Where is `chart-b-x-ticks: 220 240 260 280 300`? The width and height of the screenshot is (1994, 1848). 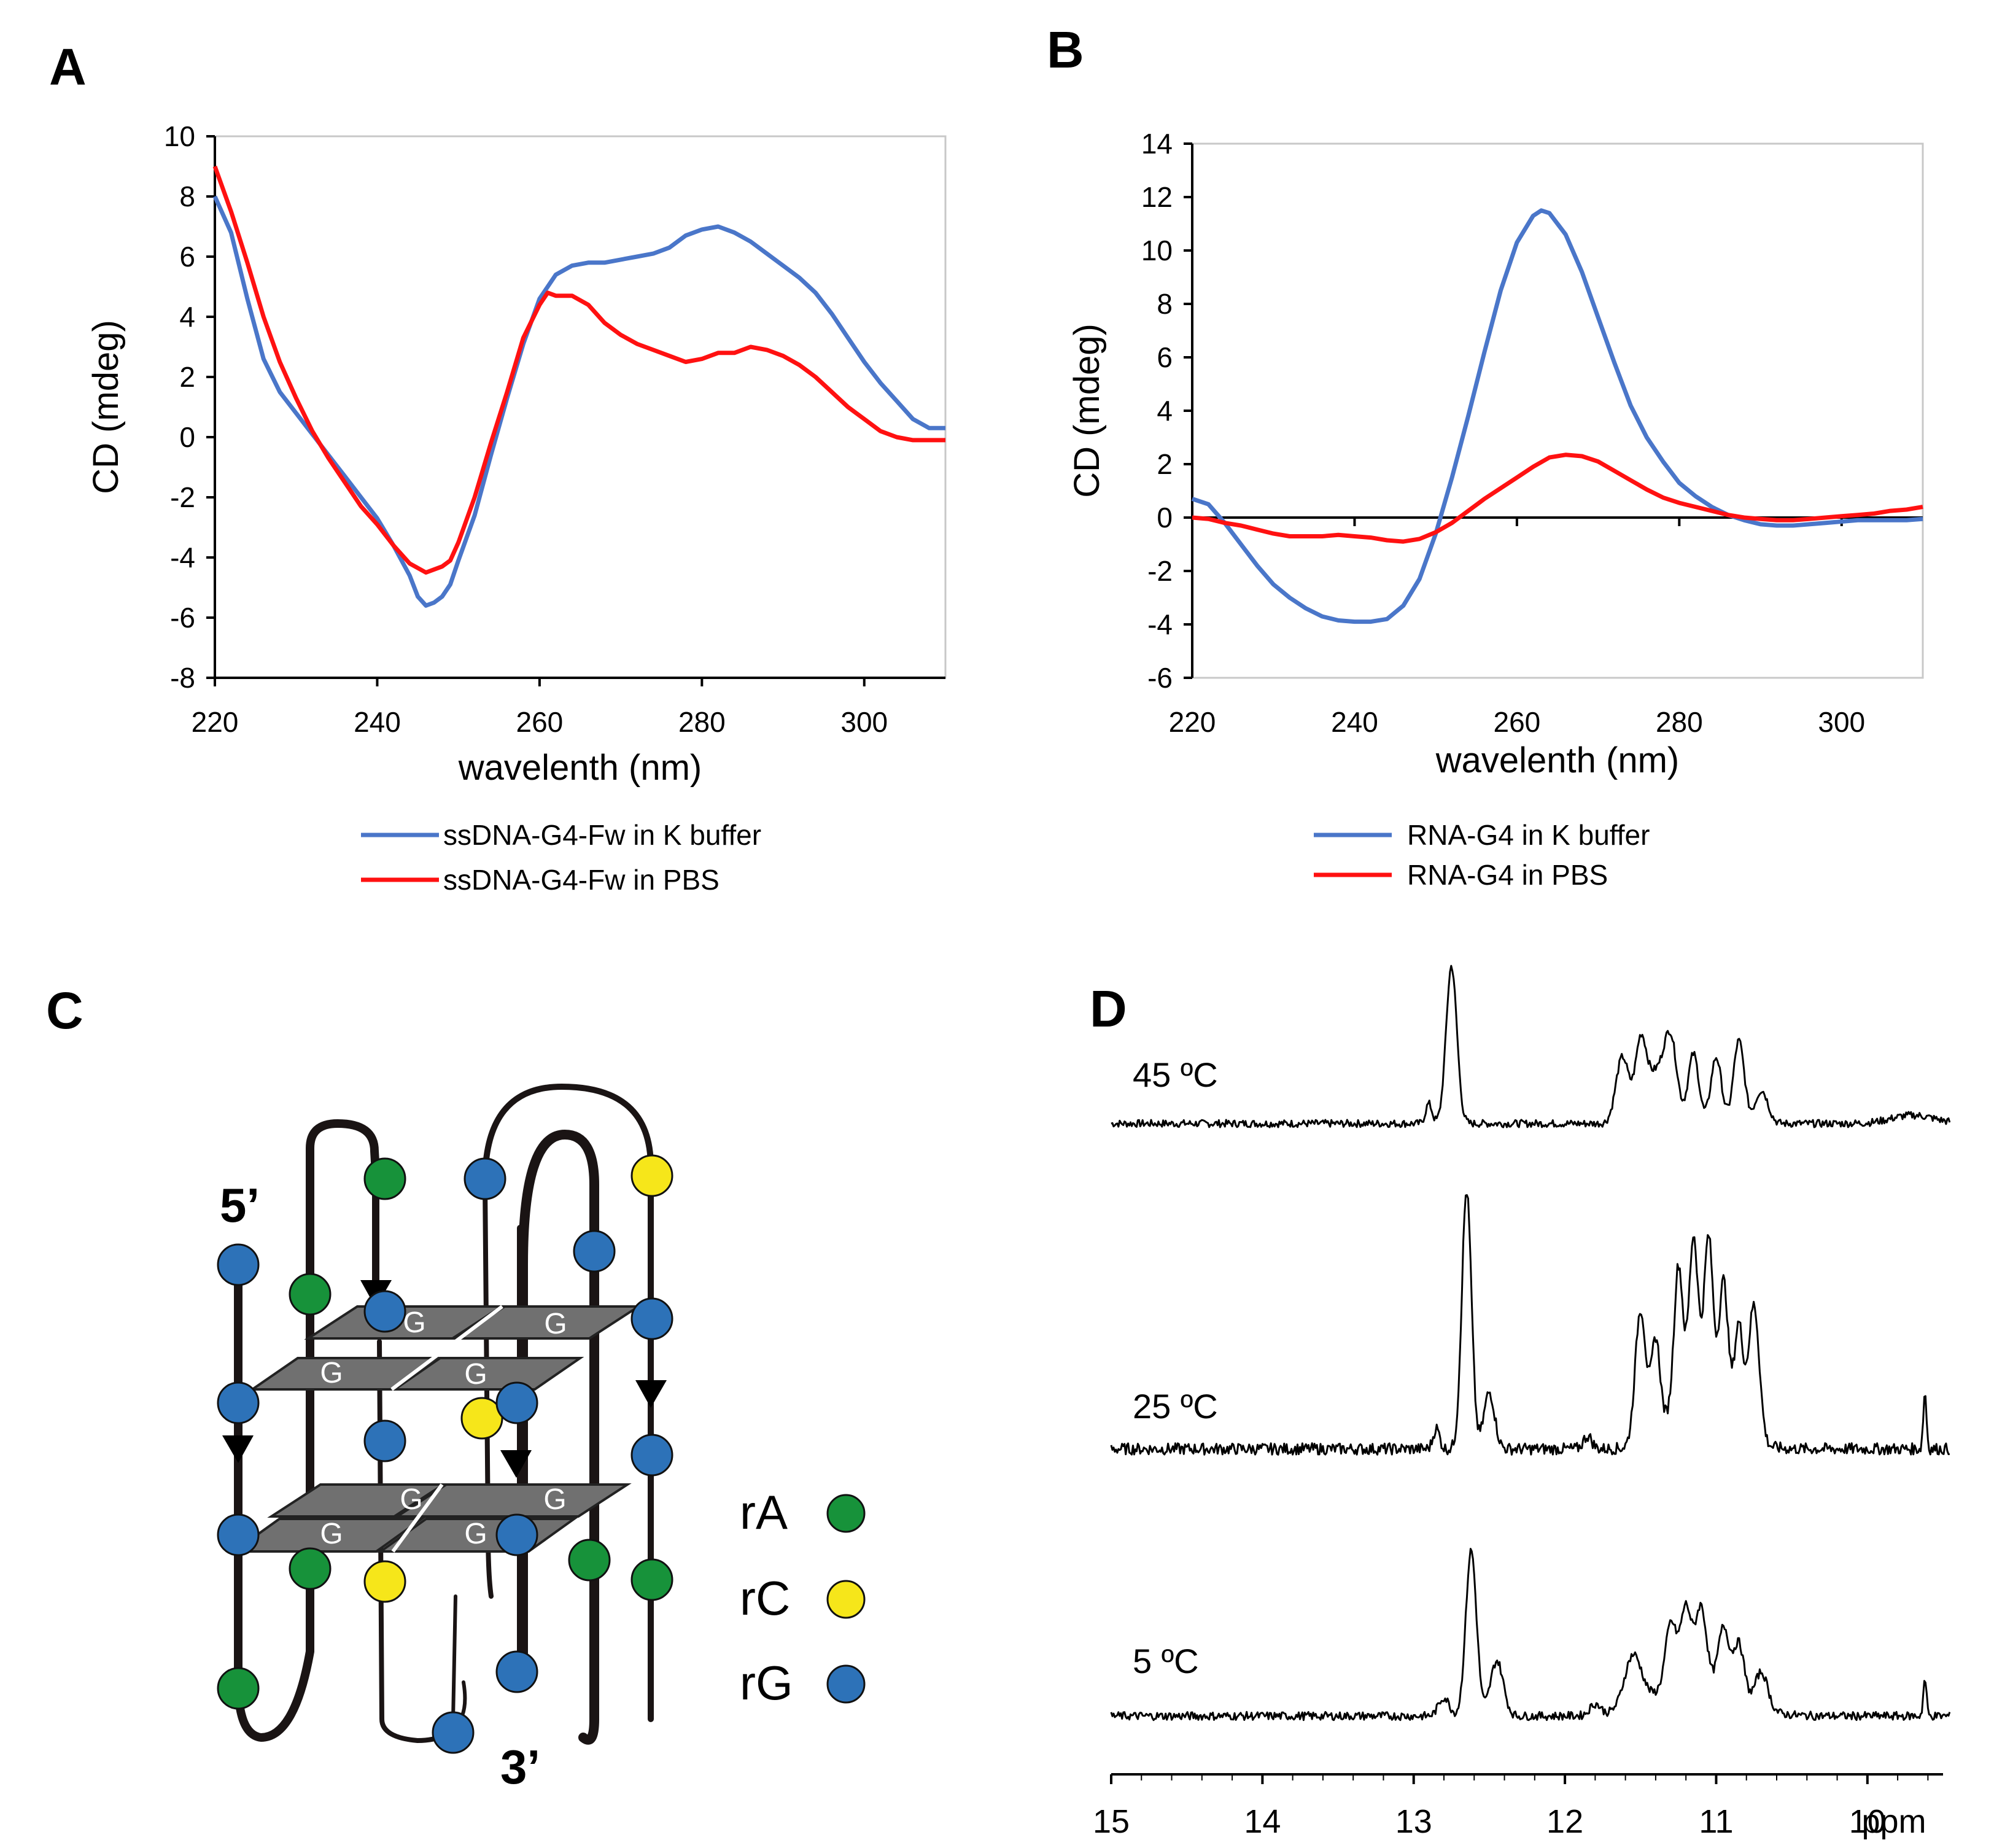 chart-b-x-ticks: 220 240 260 280 300 is located at coordinates (1517, 628).